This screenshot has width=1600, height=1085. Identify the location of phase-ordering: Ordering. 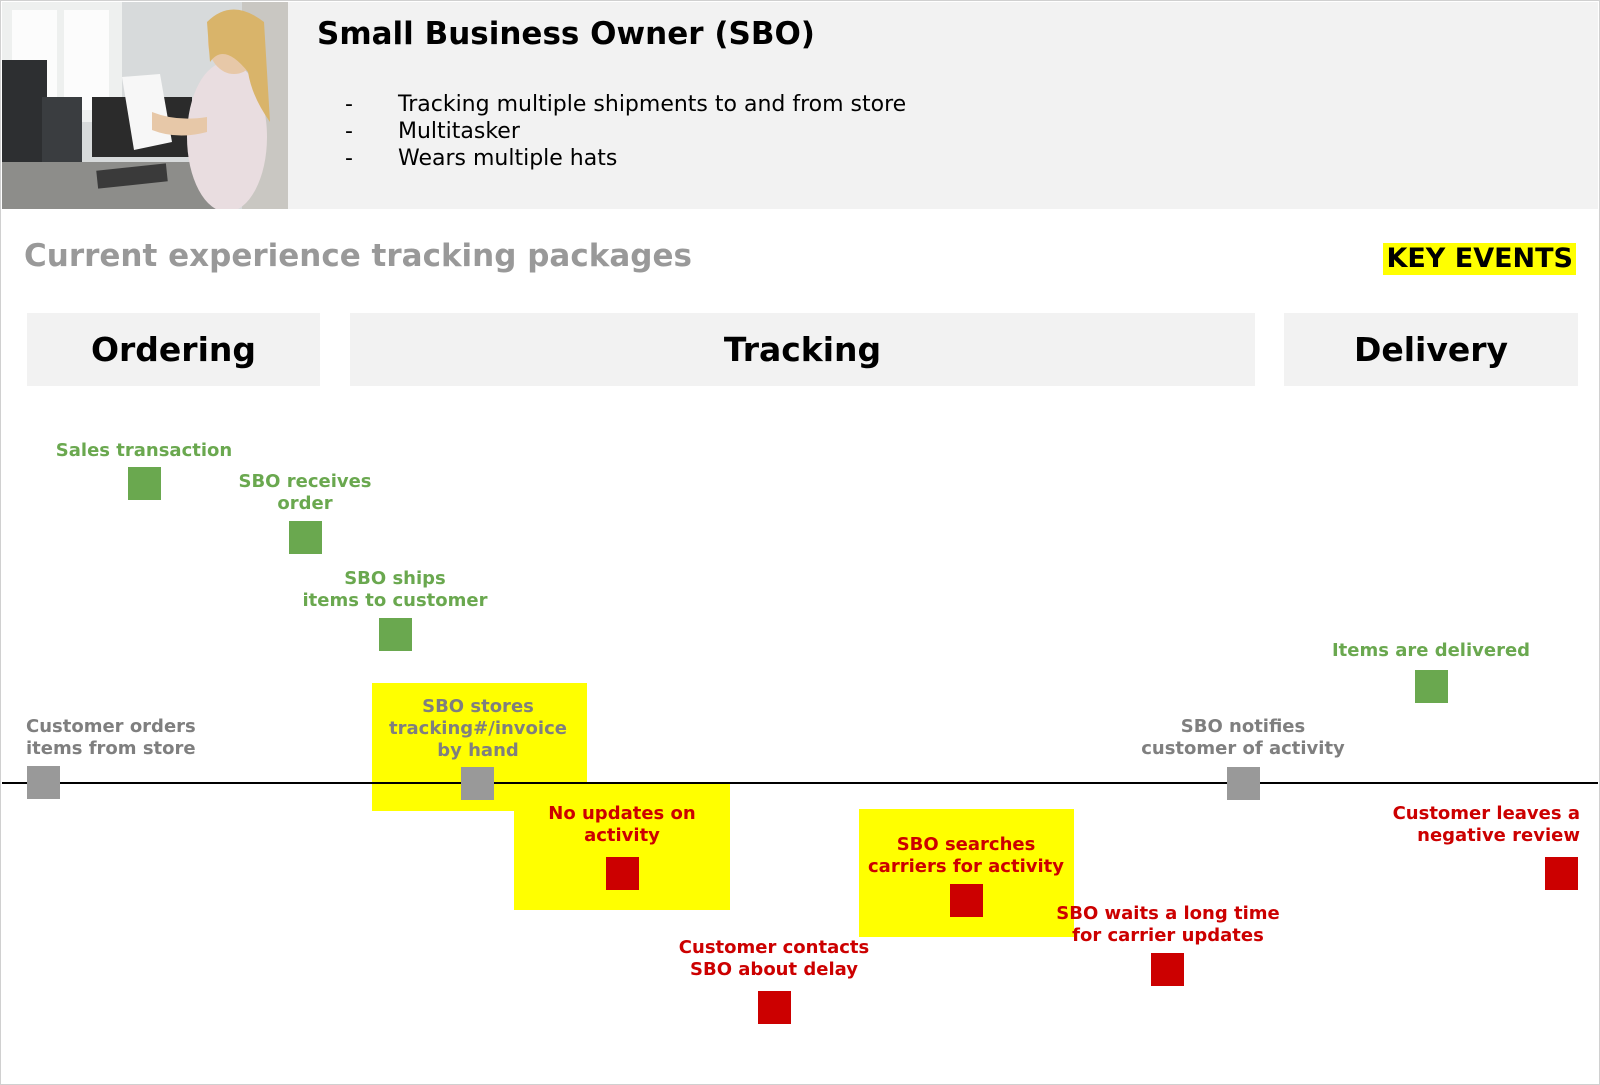
(173, 349).